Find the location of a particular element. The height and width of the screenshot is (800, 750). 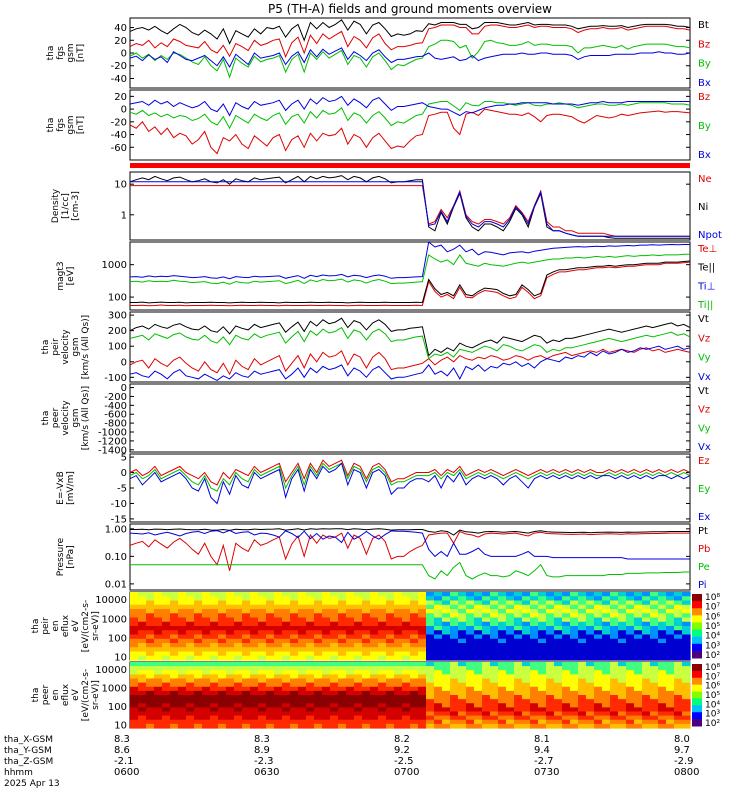

footer-value: 0730 is located at coordinates (546, 772).